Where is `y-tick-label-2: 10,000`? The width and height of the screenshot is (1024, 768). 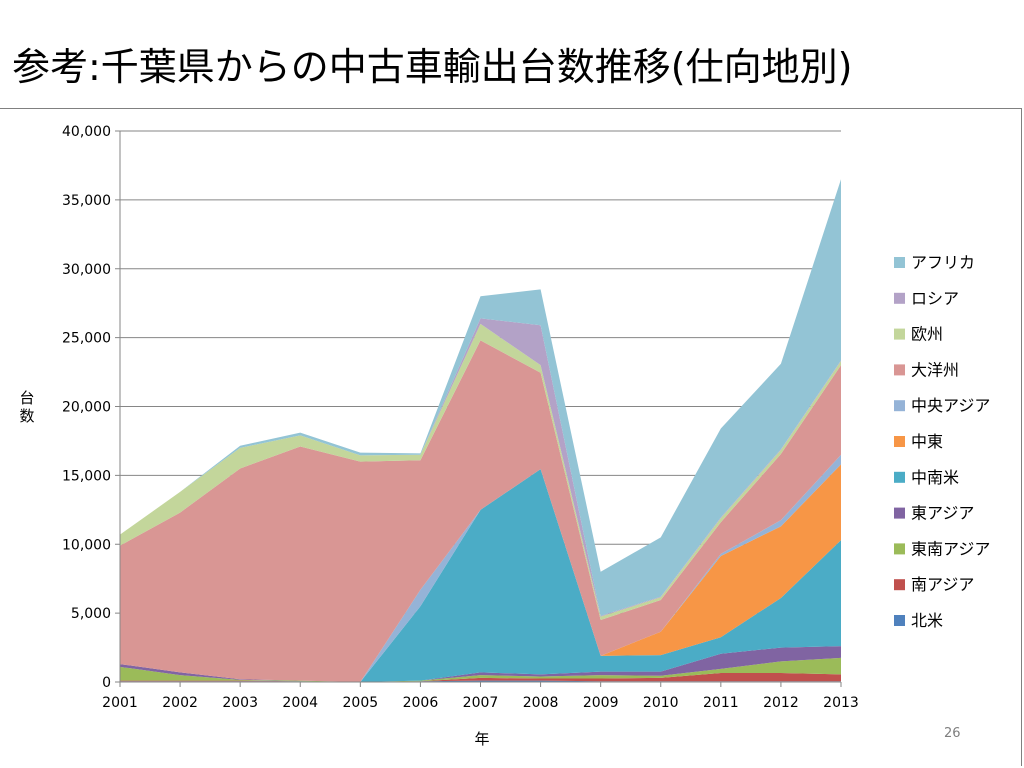 y-tick-label-2: 10,000 is located at coordinates (86, 545).